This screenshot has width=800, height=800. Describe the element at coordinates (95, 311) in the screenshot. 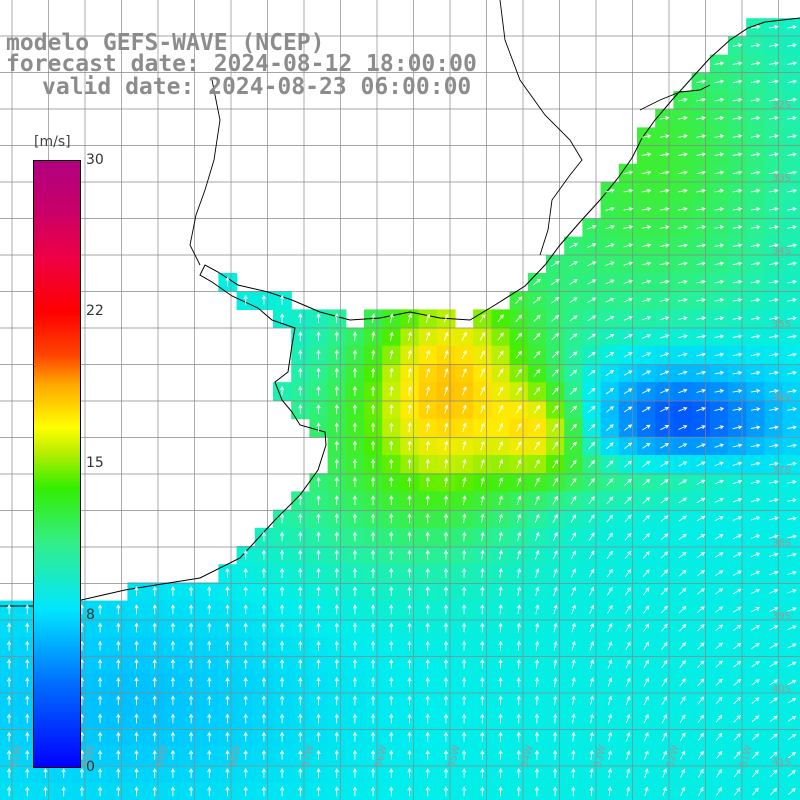

I see `colorbar-tick-22: 22` at that location.